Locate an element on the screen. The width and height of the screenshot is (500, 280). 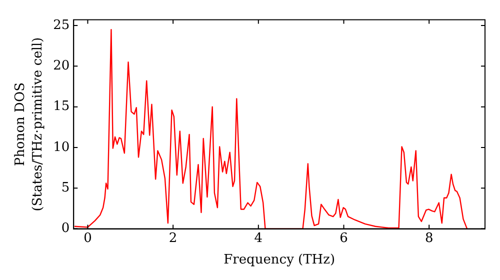
x-tick-label: 6 is located at coordinates (344, 238).